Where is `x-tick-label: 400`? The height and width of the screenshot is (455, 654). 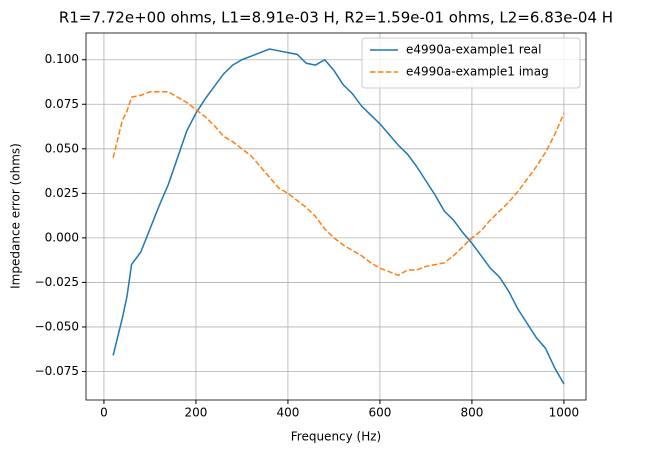
x-tick-label: 400 is located at coordinates (287, 413).